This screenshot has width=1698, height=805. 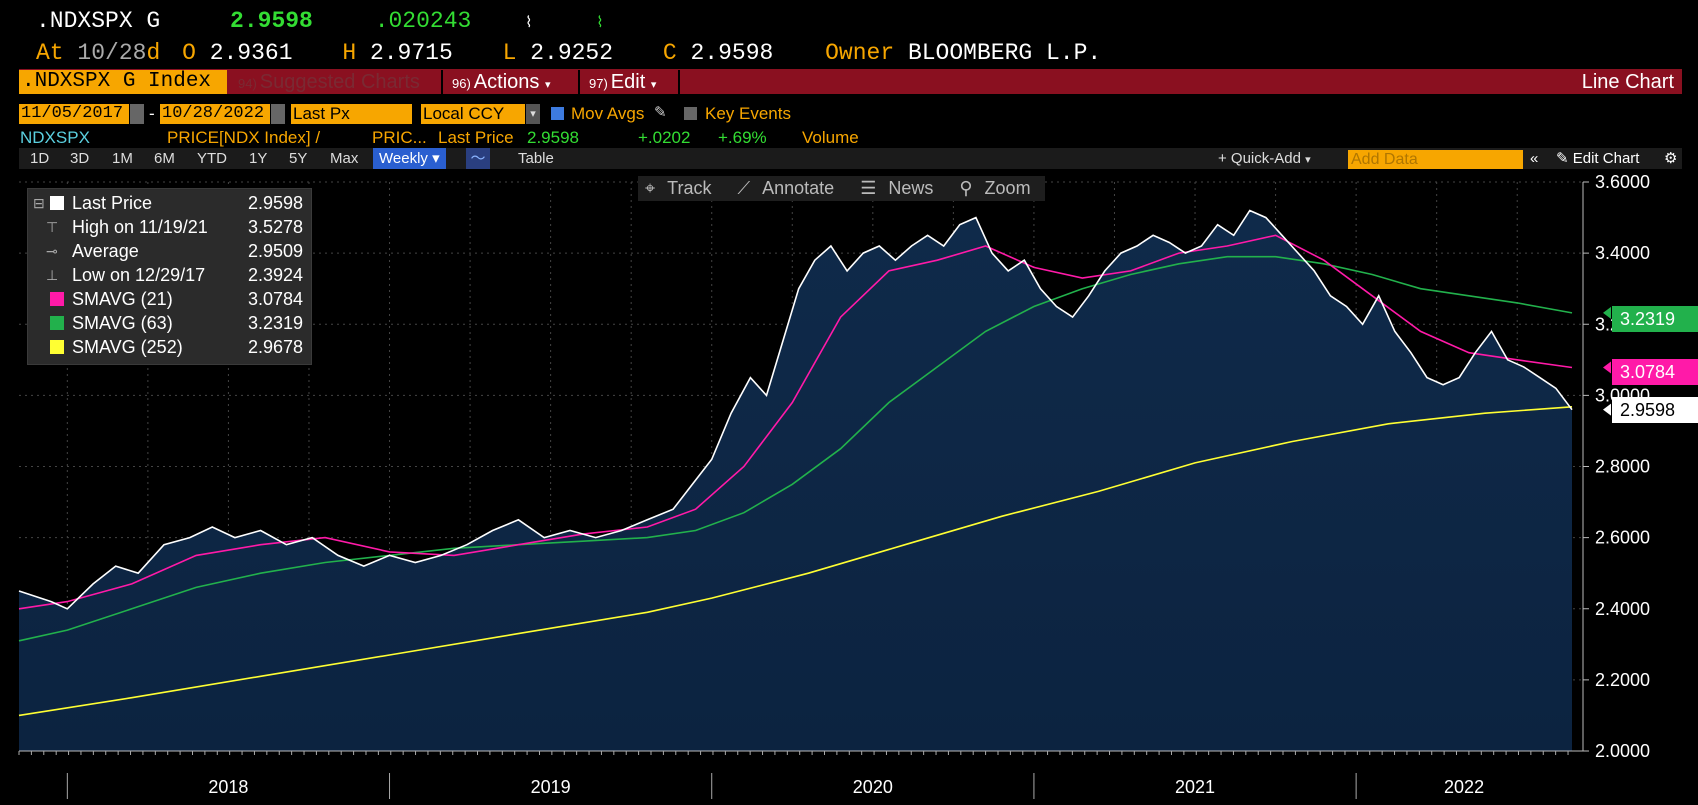 I want to click on open-label: O, so click(x=189, y=53).